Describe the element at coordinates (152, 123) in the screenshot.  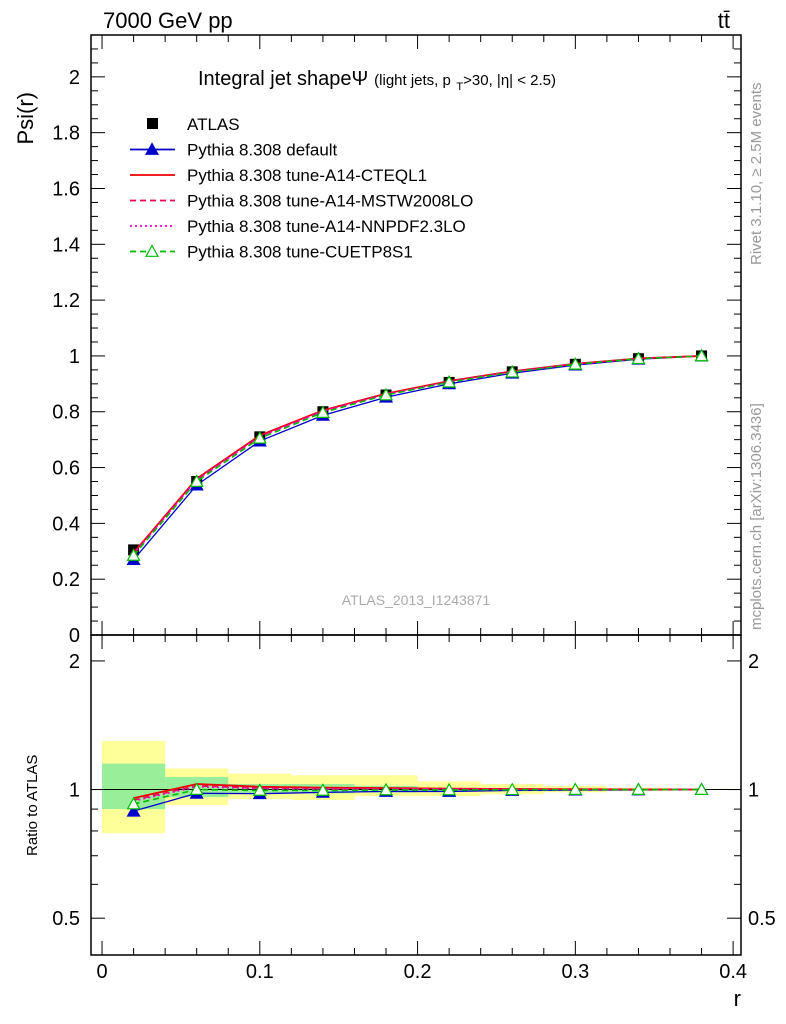
I see `legend-atlas-marker` at that location.